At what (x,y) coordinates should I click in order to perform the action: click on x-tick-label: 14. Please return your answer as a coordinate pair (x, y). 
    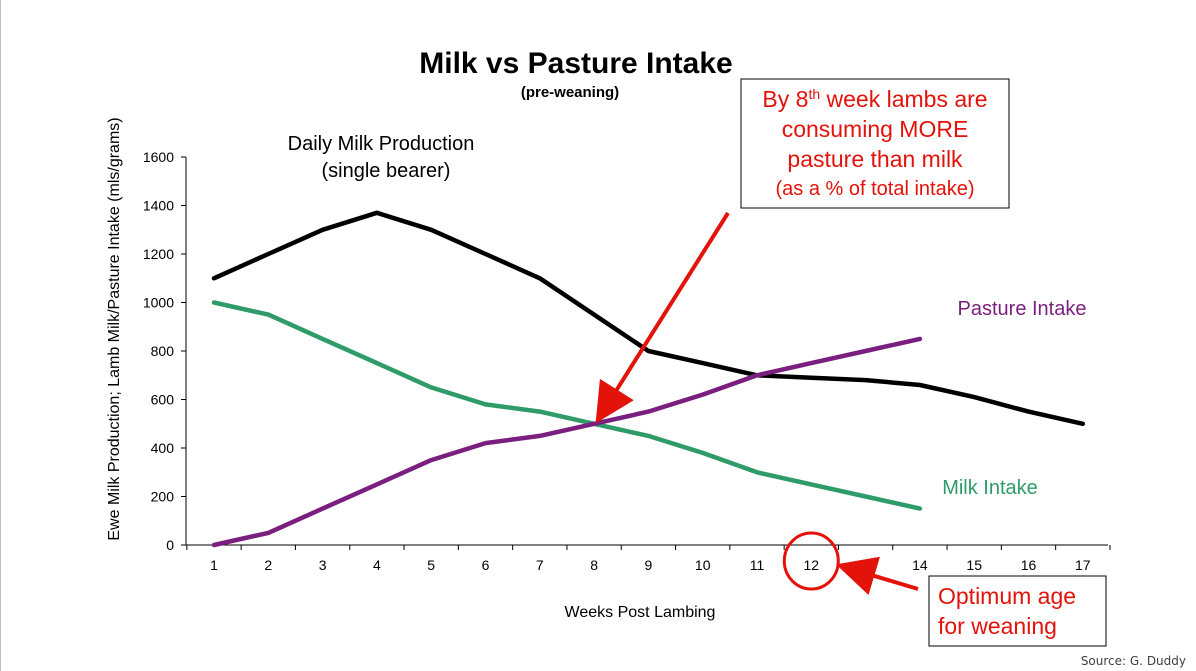
    Looking at the image, I should click on (920, 565).